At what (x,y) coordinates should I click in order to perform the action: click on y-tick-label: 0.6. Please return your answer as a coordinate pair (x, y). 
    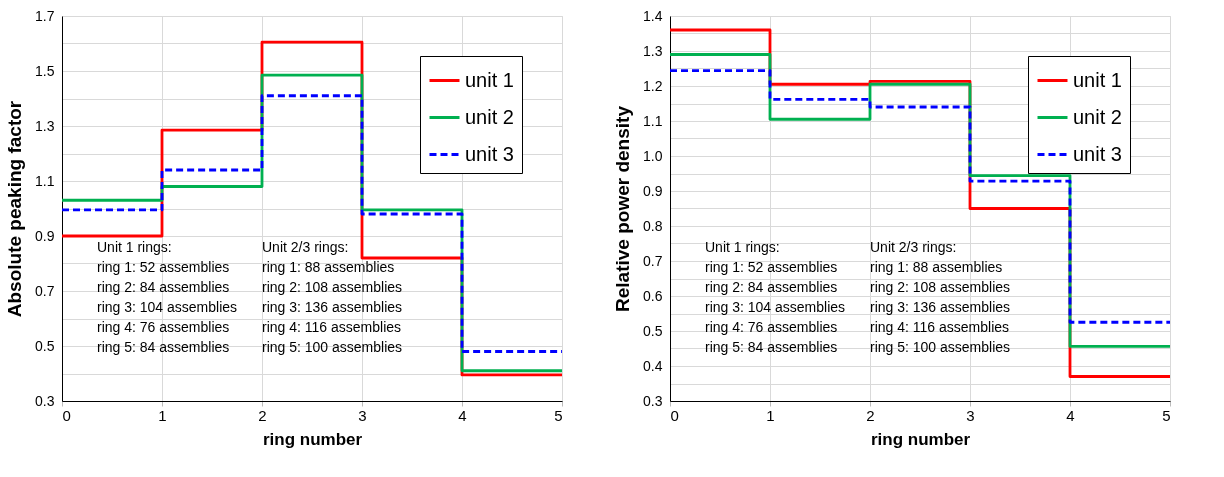
    Looking at the image, I should click on (653, 295).